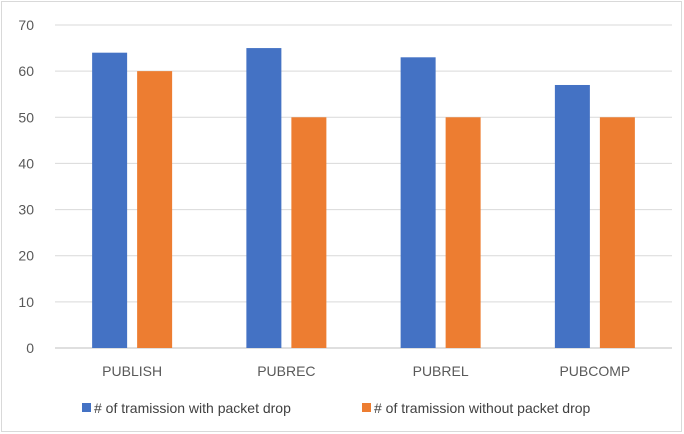 The width and height of the screenshot is (684, 434). I want to click on x-tick-label: PUBREL, so click(441, 371).